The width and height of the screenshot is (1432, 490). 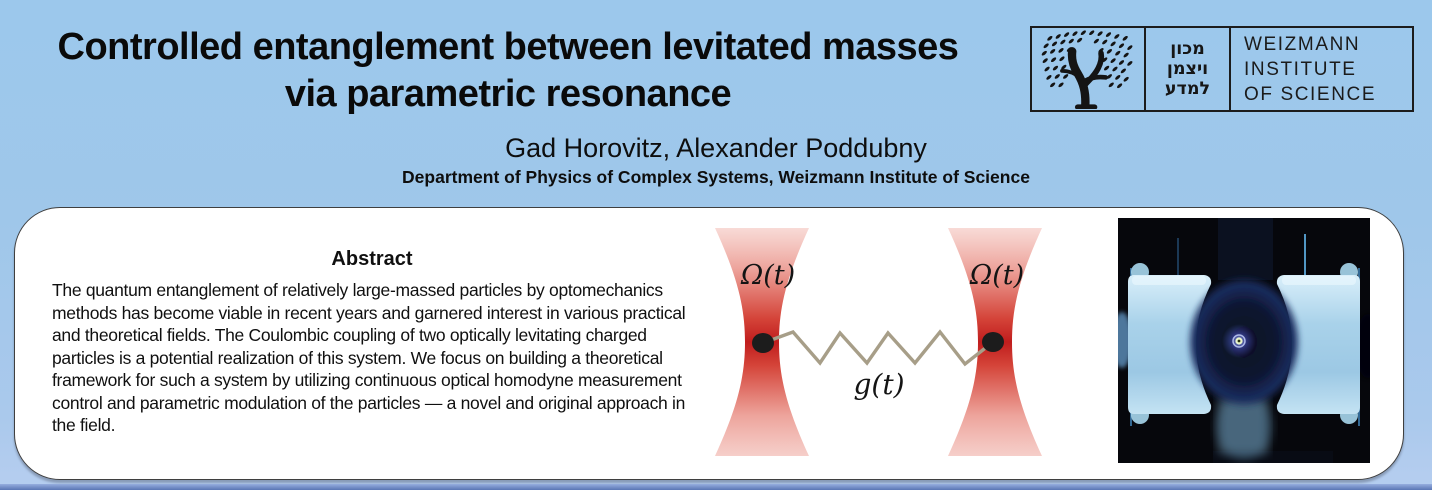 I want to click on electrode-left, so click(x=1170, y=344).